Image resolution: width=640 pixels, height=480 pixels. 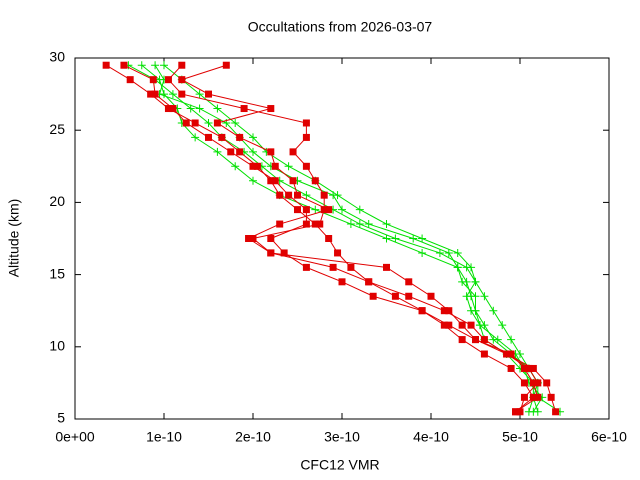 I want to click on y-tick-label: 10, so click(x=57, y=346).